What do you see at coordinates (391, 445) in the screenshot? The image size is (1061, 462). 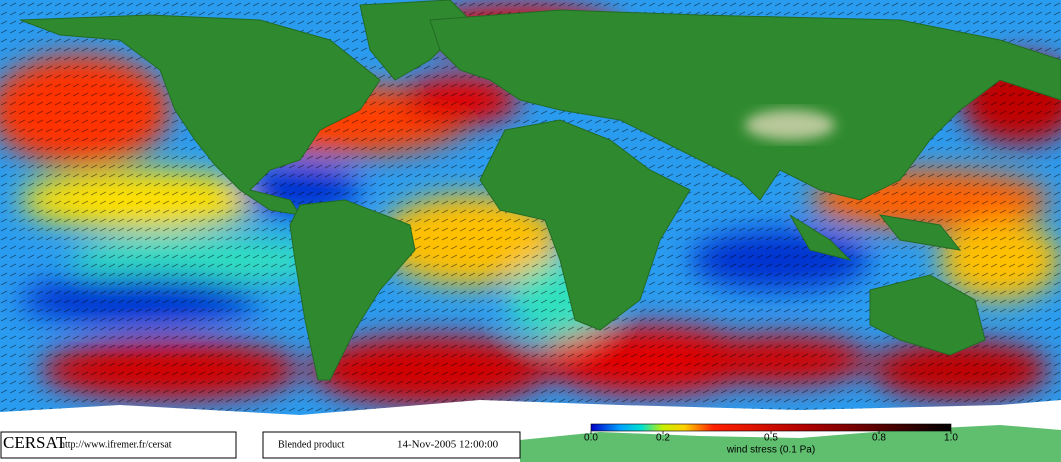 I see `product-box` at bounding box center [391, 445].